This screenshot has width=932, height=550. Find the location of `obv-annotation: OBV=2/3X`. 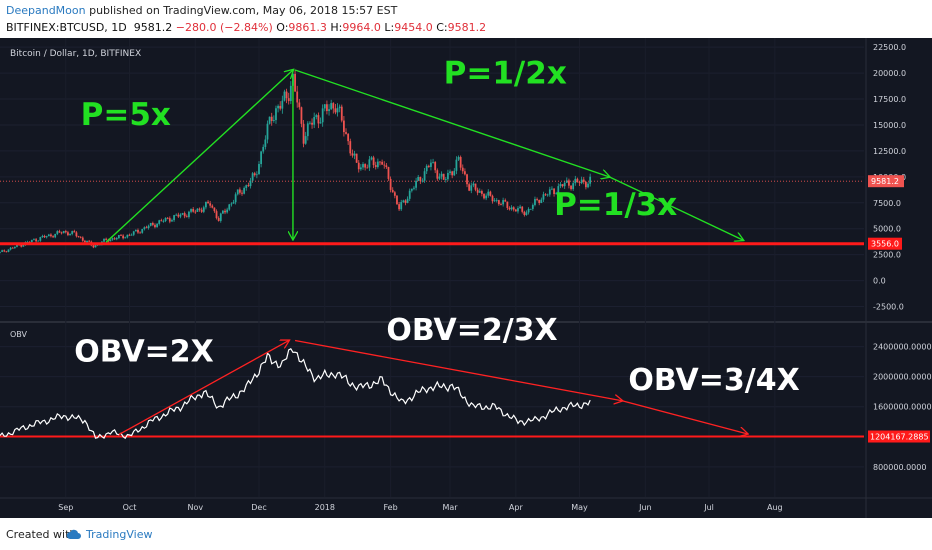

obv-annotation: OBV=2/3X is located at coordinates (471, 330).